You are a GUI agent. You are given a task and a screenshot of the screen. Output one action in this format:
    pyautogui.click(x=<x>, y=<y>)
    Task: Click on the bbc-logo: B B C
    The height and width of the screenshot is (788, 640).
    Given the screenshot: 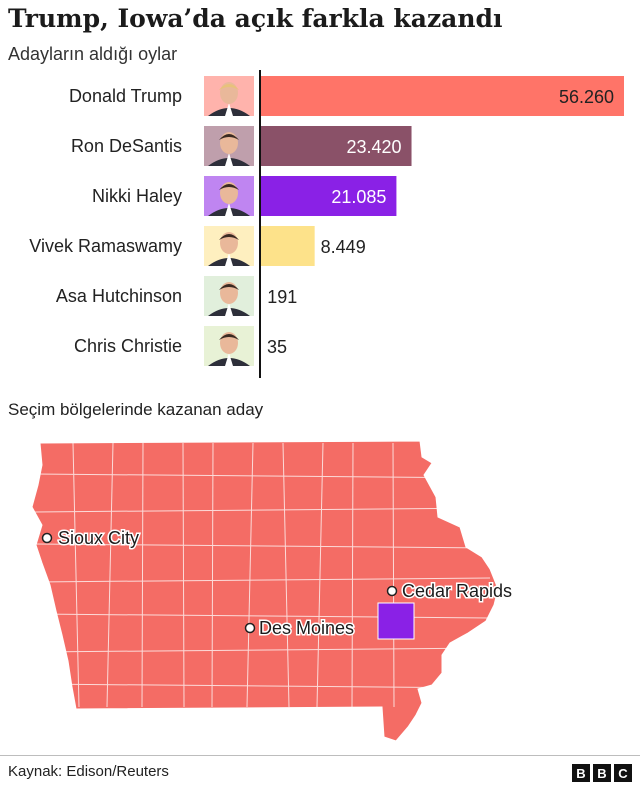 What is the action you would take?
    pyautogui.click(x=602, y=773)
    